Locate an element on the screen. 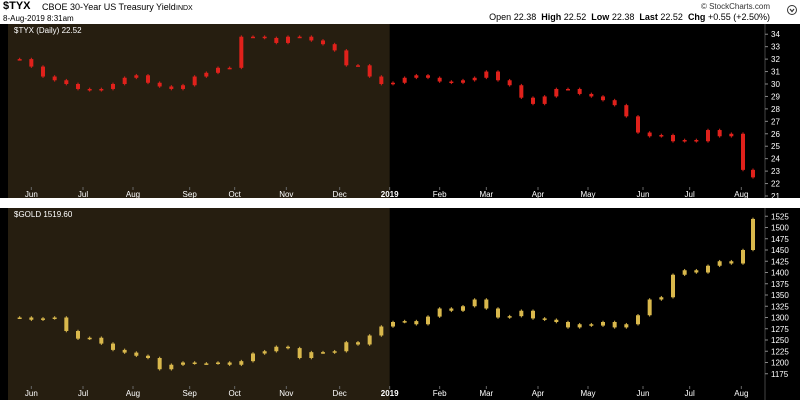 This screenshot has width=800, height=400. tyx-x-tick-label: Sep is located at coordinates (190, 194).